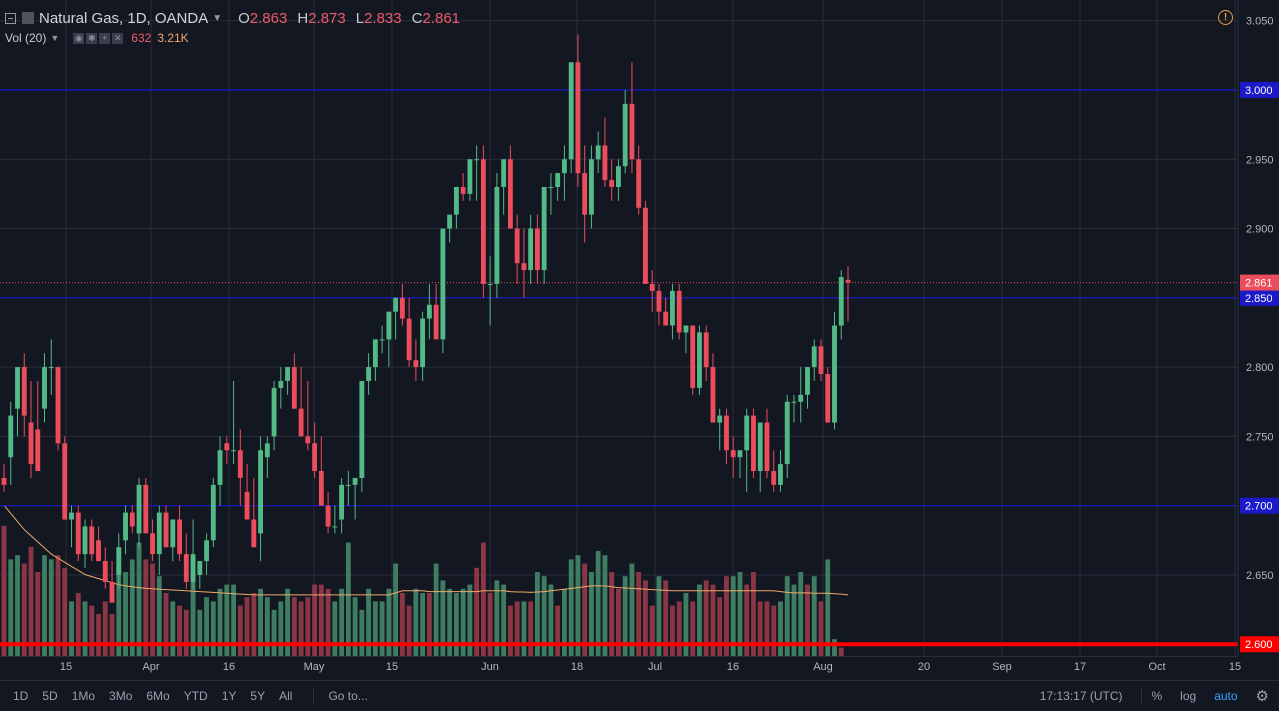  Describe the element at coordinates (1259, 284) in the screenshot. I see `price-label-text: 2.861` at that location.